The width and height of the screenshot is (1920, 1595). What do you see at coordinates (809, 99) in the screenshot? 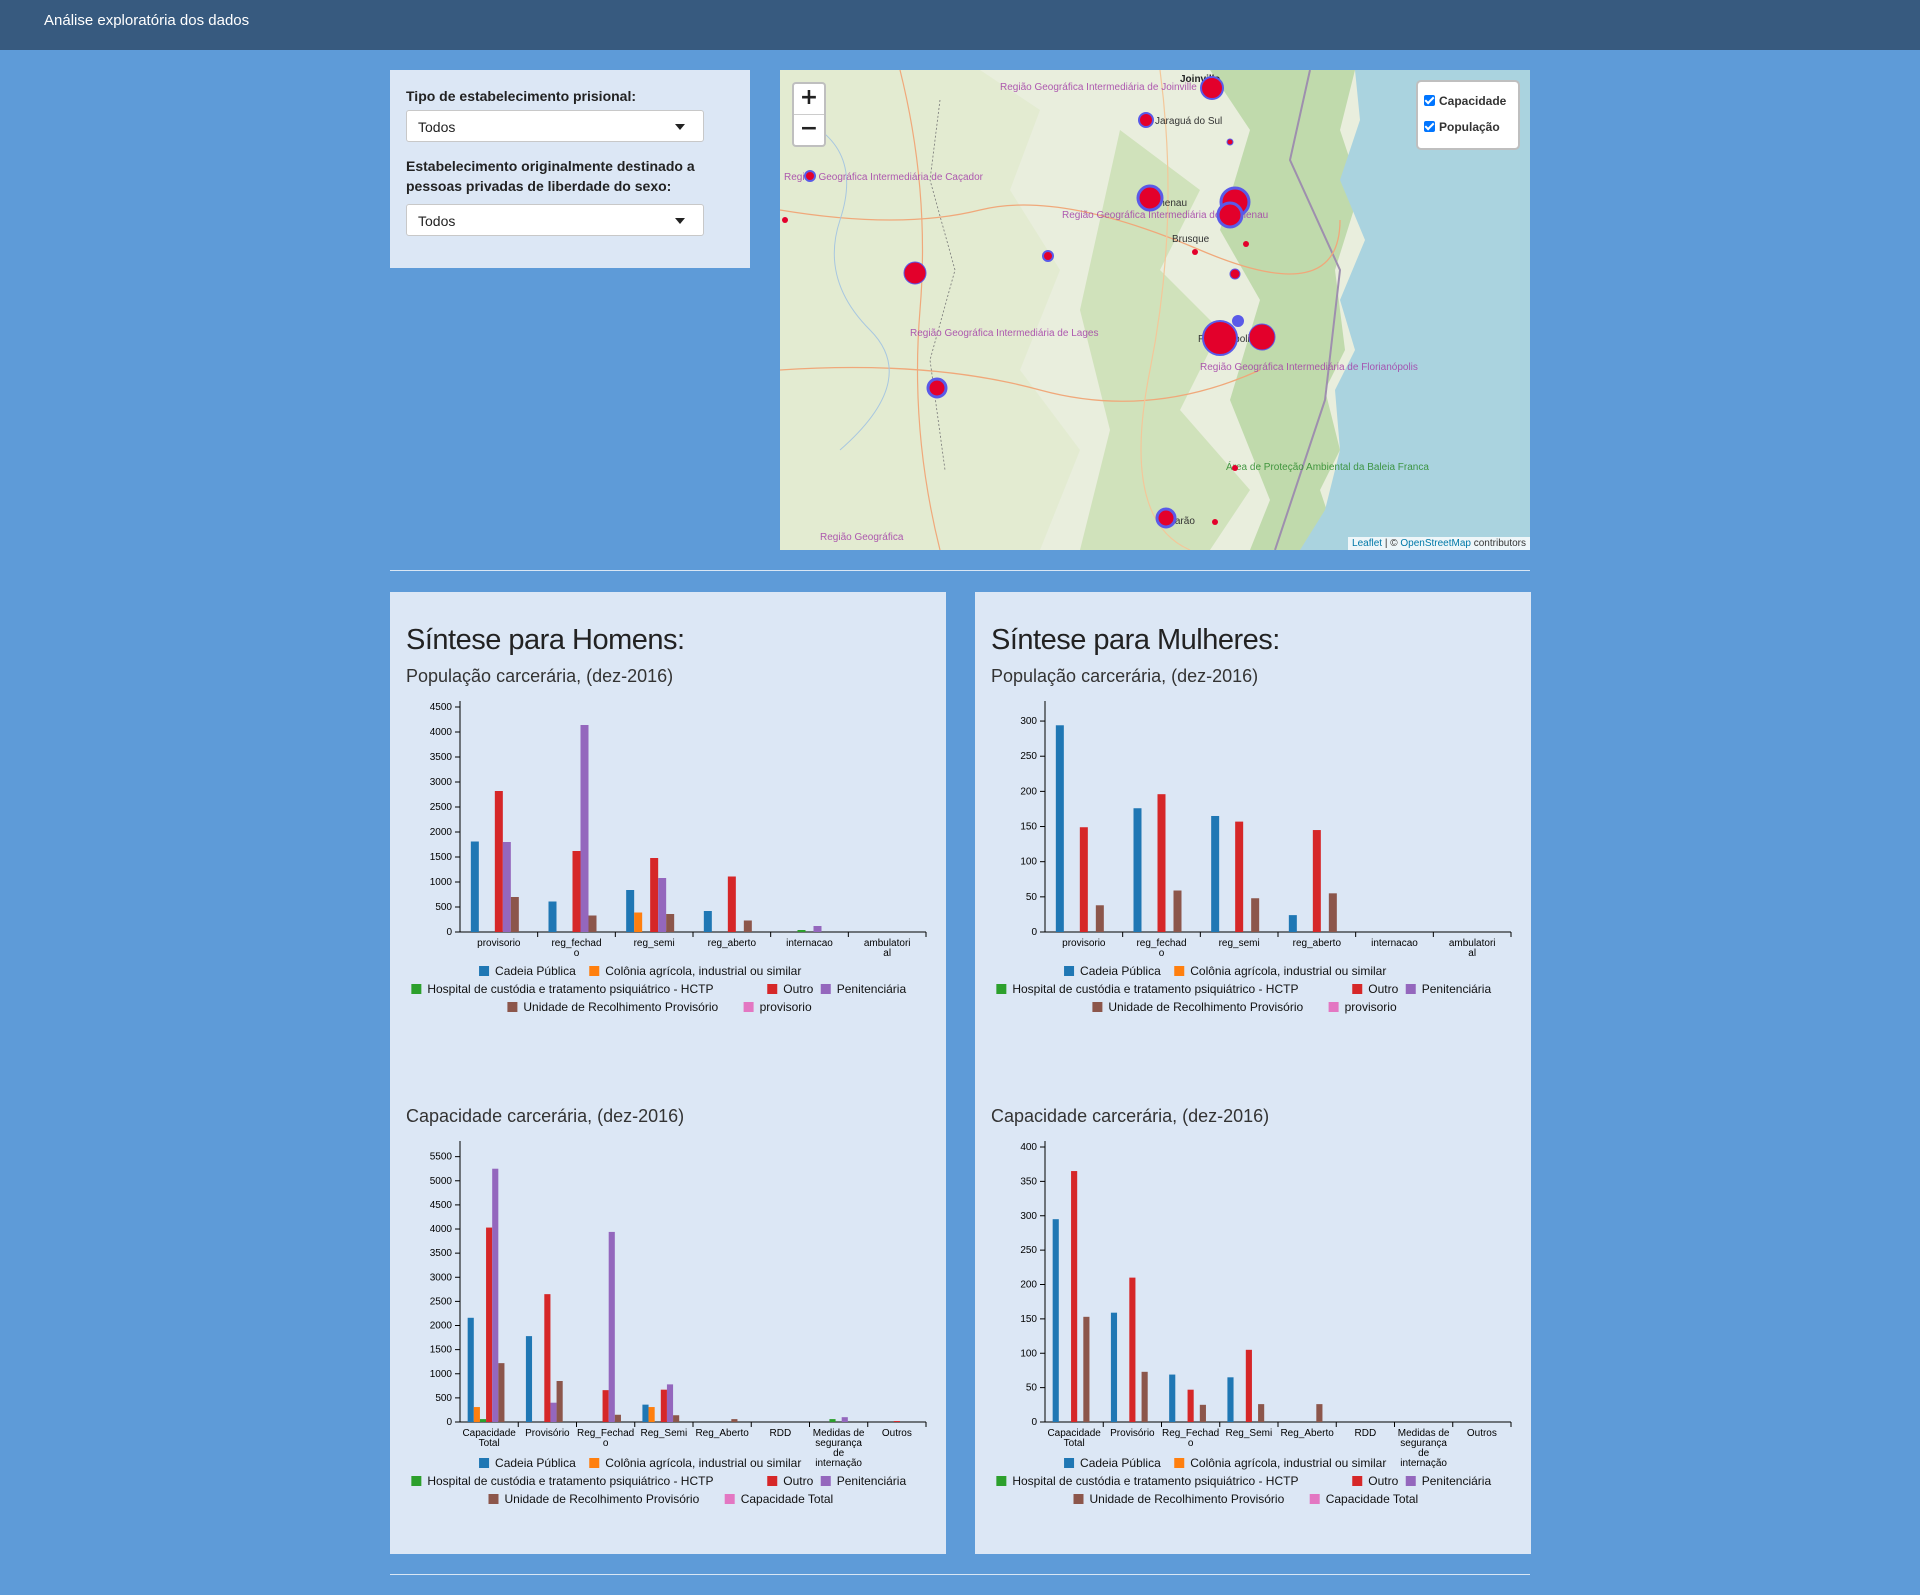
I see `zoom-in-button: +` at bounding box center [809, 99].